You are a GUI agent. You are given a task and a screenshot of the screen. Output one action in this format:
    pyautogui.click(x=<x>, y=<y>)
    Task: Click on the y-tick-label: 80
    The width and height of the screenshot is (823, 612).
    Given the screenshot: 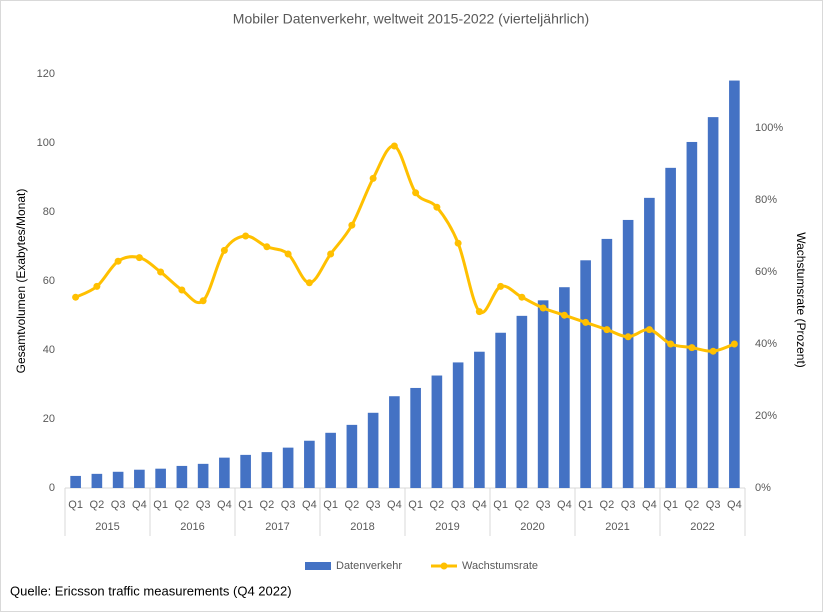 What is the action you would take?
    pyautogui.click(x=49, y=212)
    